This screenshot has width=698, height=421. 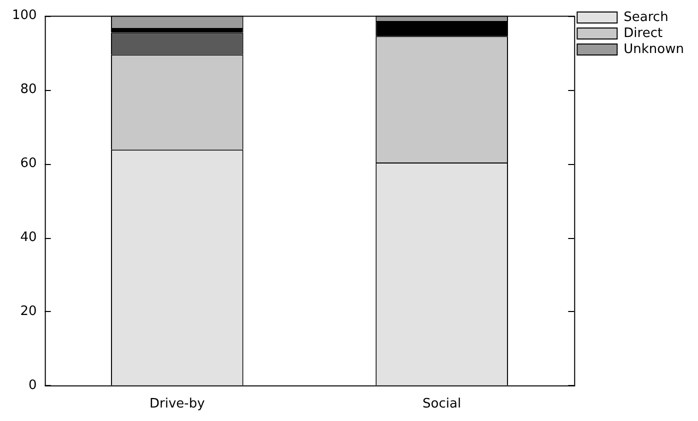 What do you see at coordinates (178, 404) in the screenshot?
I see `x-tick-label: Drive-by` at bounding box center [178, 404].